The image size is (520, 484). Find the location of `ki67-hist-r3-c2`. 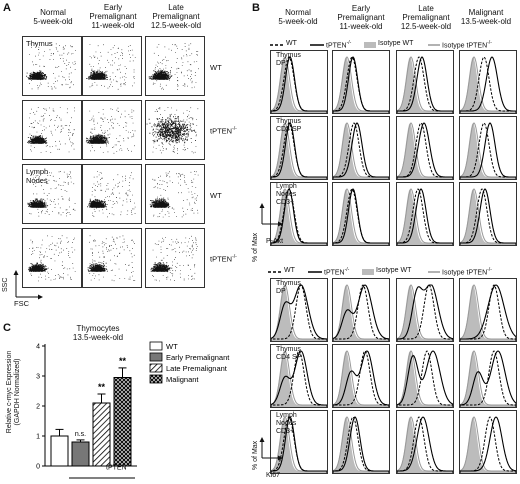

ki67-hist-r3-c2 is located at coordinates (361, 442).